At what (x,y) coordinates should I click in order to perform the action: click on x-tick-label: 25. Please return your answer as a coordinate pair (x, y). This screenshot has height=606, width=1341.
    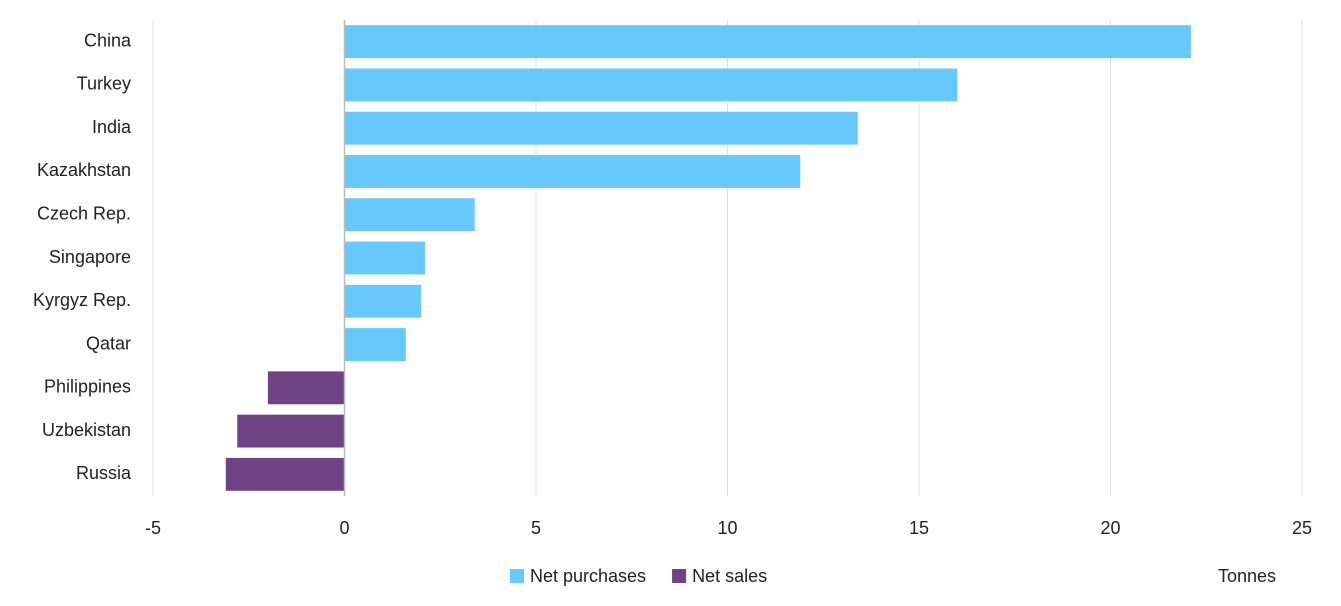
    Looking at the image, I should click on (1302, 528).